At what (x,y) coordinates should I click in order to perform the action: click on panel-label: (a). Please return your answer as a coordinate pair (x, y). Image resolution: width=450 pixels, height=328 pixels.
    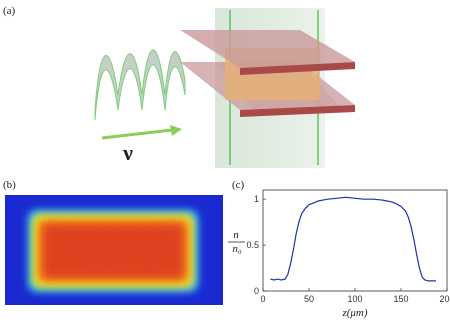
    Looking at the image, I should click on (9, 11).